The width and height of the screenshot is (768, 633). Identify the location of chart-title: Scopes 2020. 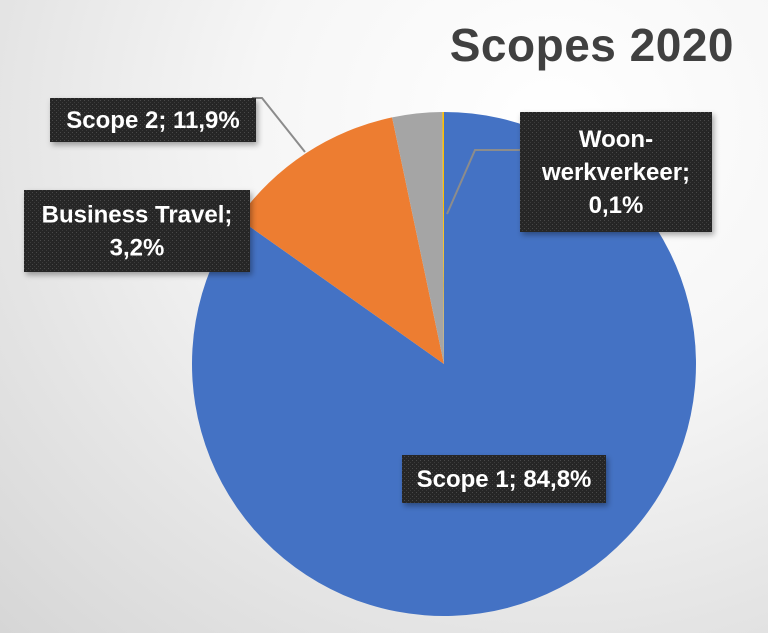
(591, 45).